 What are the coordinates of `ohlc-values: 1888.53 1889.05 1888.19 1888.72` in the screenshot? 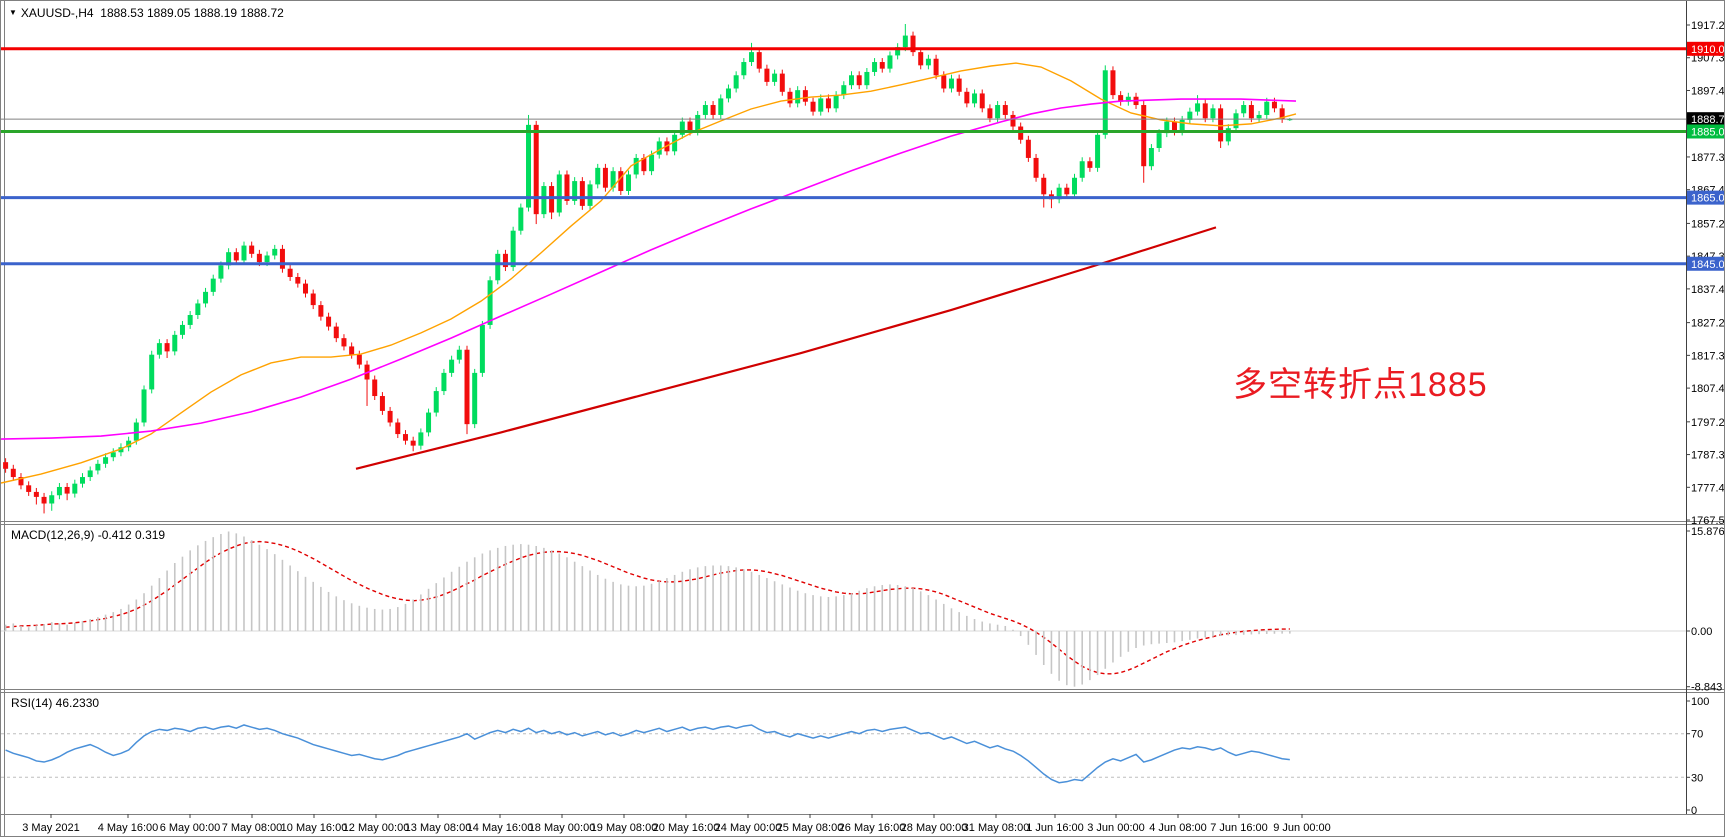 It's located at (192, 13).